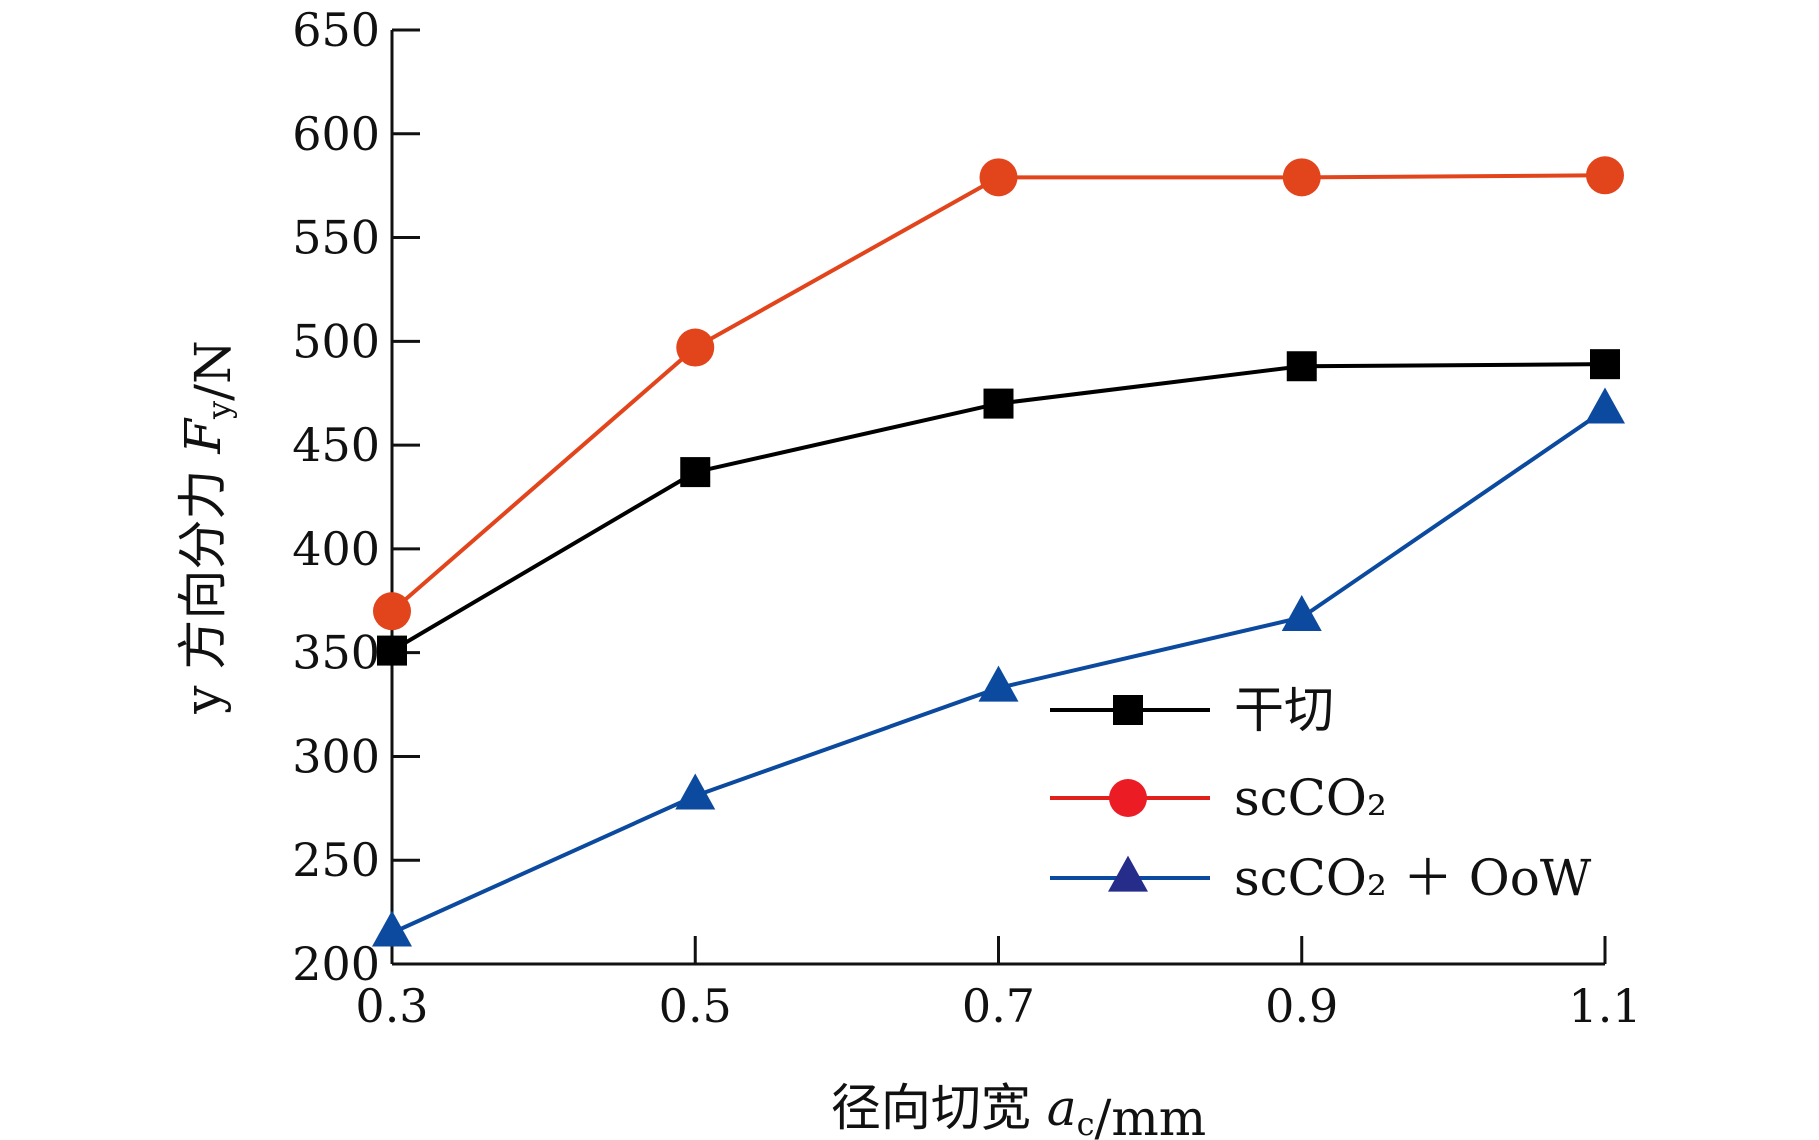 The height and width of the screenshot is (1140, 1819). Describe the element at coordinates (998, 1006) in the screenshot. I see `x-tick-label: 0.7` at that location.